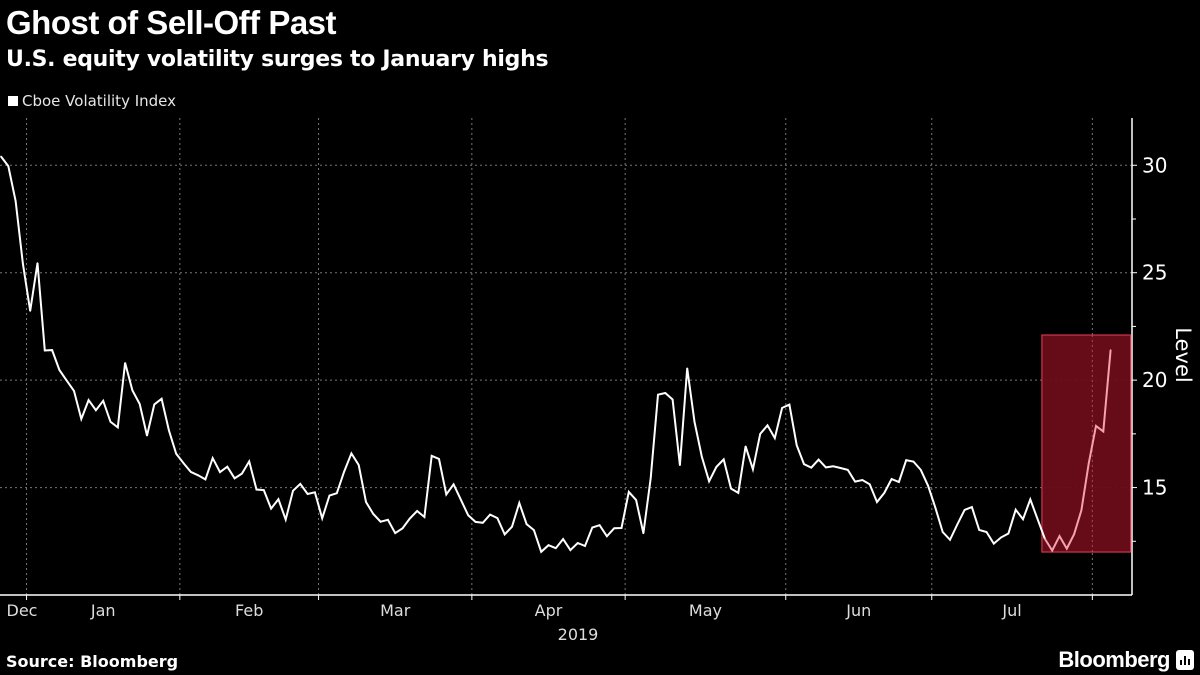 The width and height of the screenshot is (1200, 675). I want to click on x-tick-label-apr: Apr, so click(549, 610).